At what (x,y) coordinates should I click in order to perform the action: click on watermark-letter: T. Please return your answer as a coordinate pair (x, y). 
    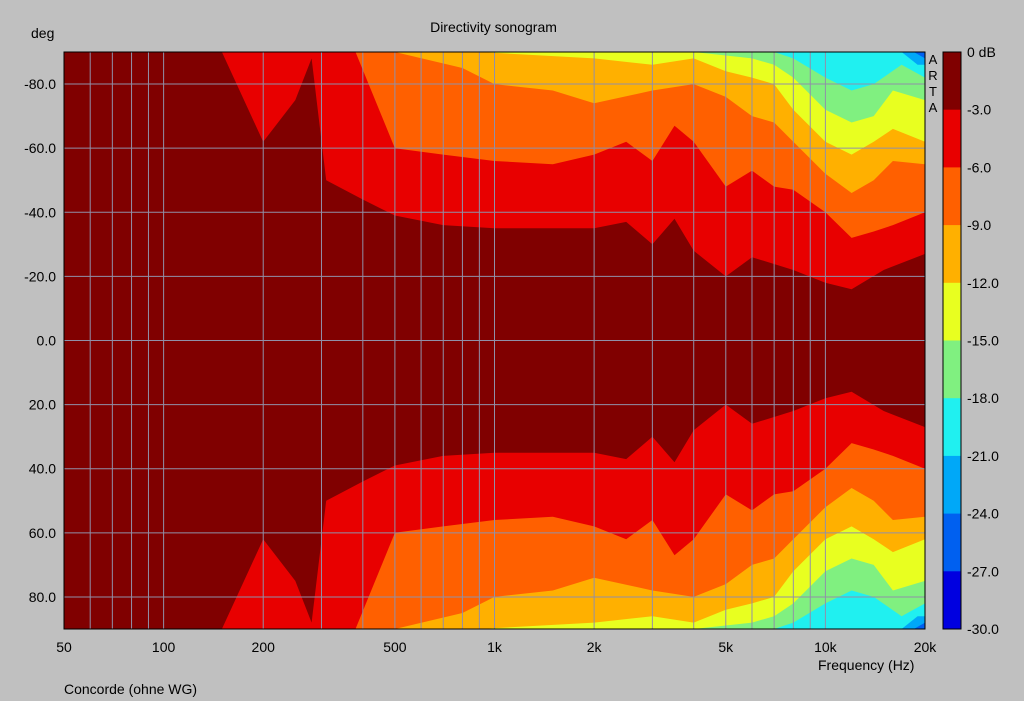
    Looking at the image, I should click on (933, 91).